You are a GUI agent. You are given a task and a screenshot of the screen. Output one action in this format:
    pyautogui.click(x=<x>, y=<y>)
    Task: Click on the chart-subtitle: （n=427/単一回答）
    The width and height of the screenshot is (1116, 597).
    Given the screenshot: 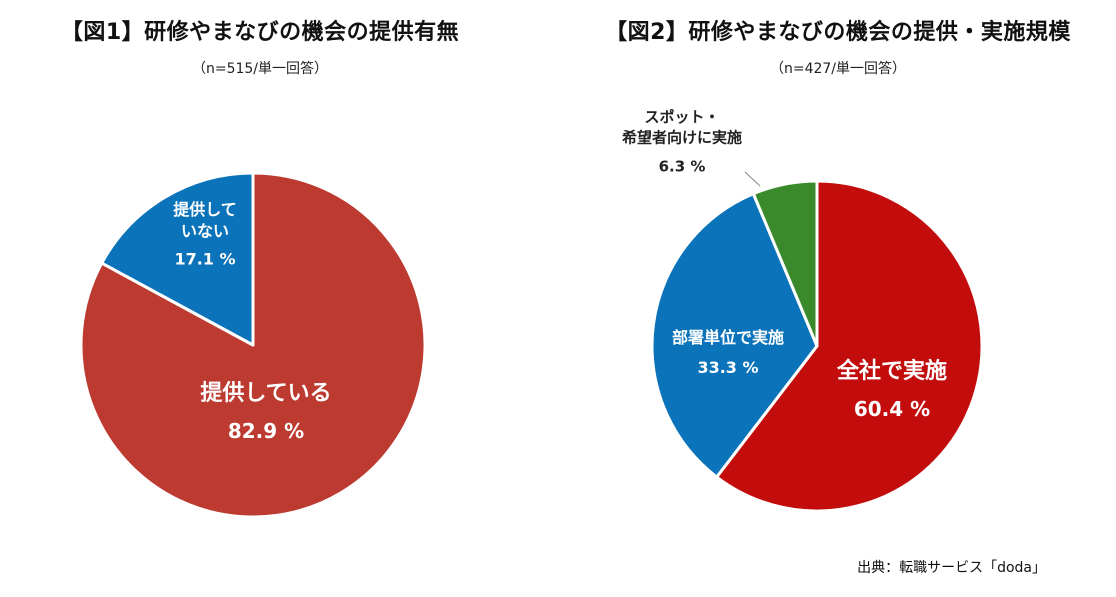 What is the action you would take?
    pyautogui.click(x=838, y=69)
    